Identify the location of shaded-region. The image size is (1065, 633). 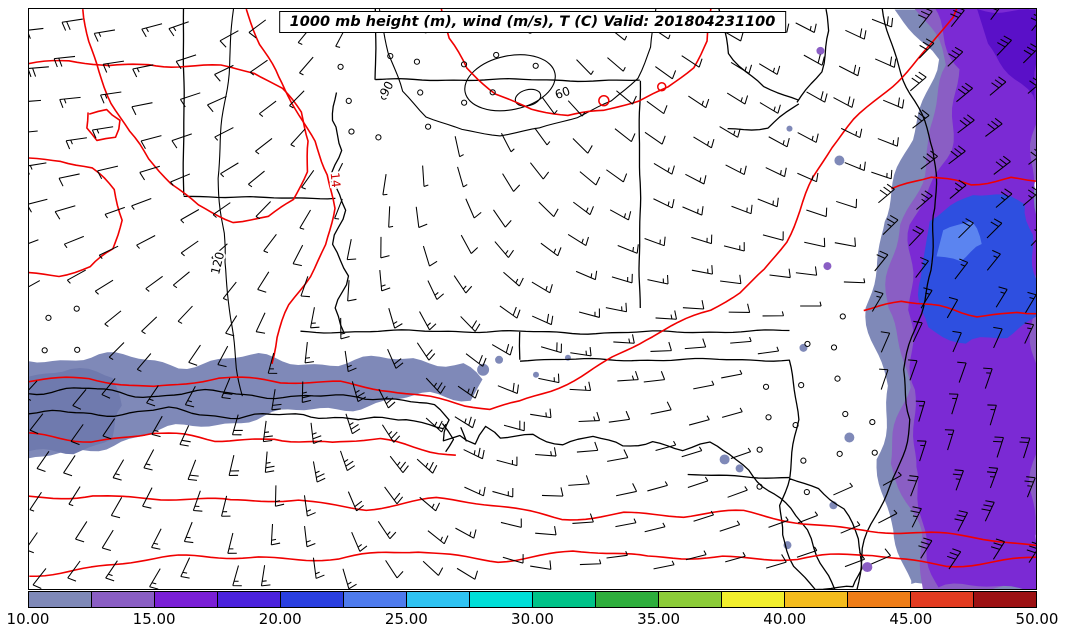
(959, 241).